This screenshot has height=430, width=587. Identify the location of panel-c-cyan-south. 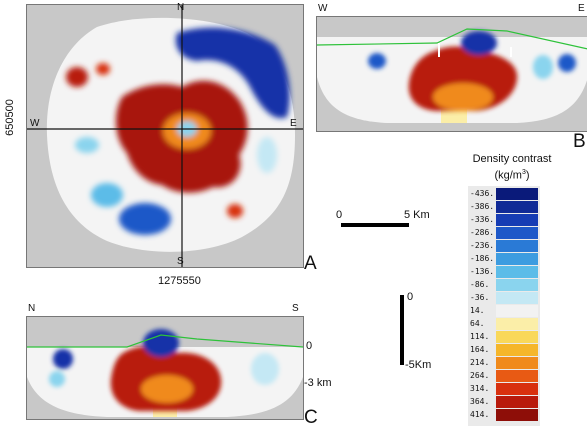
(265, 369).